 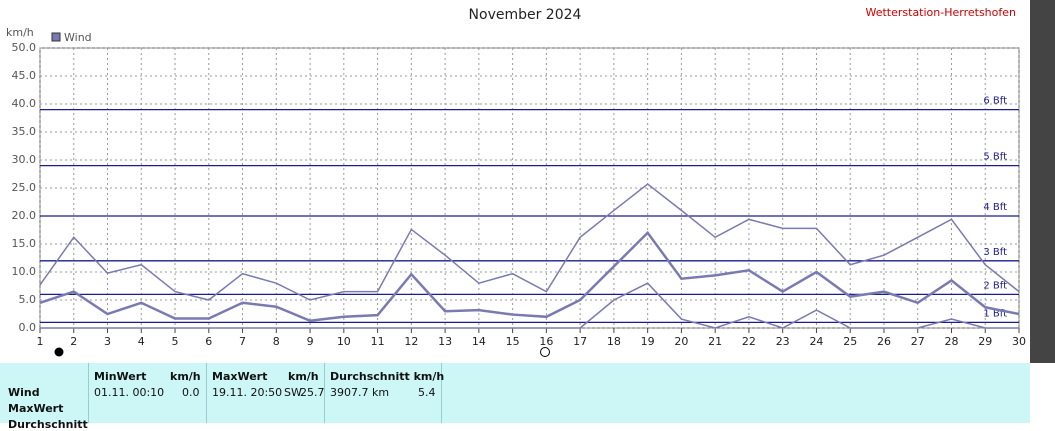 What do you see at coordinates (546, 341) in the screenshot?
I see `x-tick-label: 16` at bounding box center [546, 341].